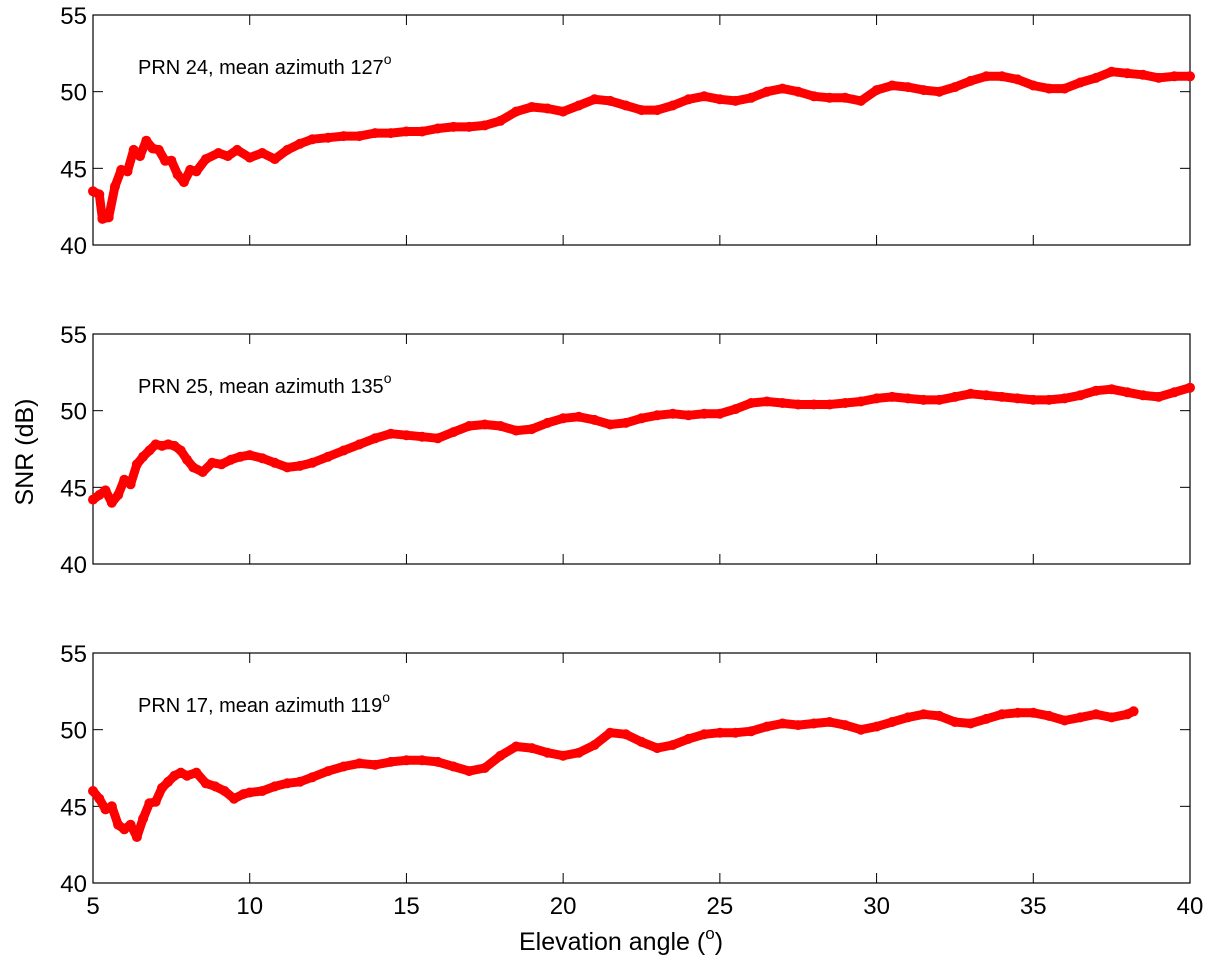 This screenshot has width=1216, height=959. Describe the element at coordinates (261, 387) in the screenshot. I see `panel-annotation-text: PRN 25, mean azimuth 135` at that location.